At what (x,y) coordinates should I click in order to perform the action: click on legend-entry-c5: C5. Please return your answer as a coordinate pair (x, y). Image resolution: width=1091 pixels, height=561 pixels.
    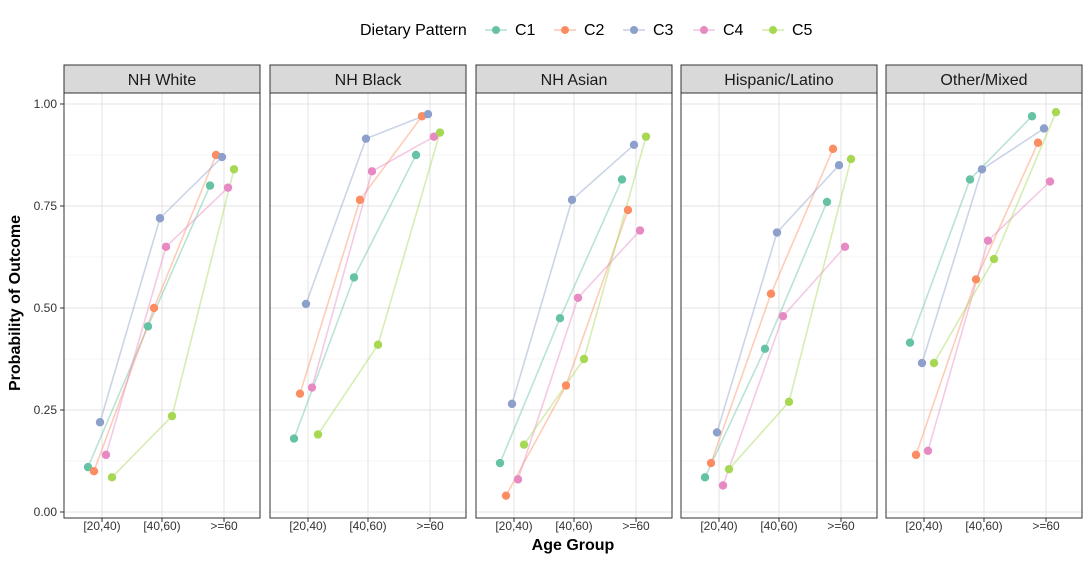
    Looking at the image, I should click on (787, 30).